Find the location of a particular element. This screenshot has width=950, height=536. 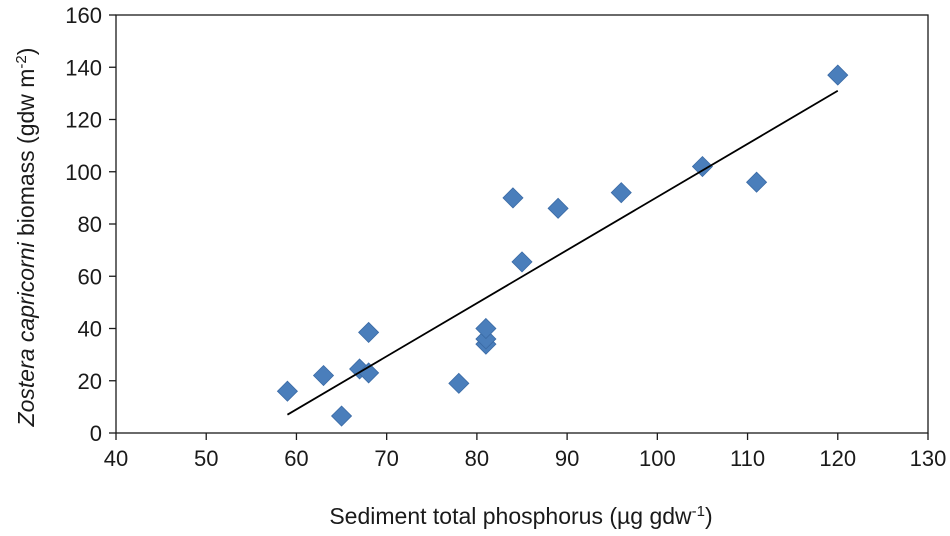

y-tick-label: 20 is located at coordinates (90, 381).